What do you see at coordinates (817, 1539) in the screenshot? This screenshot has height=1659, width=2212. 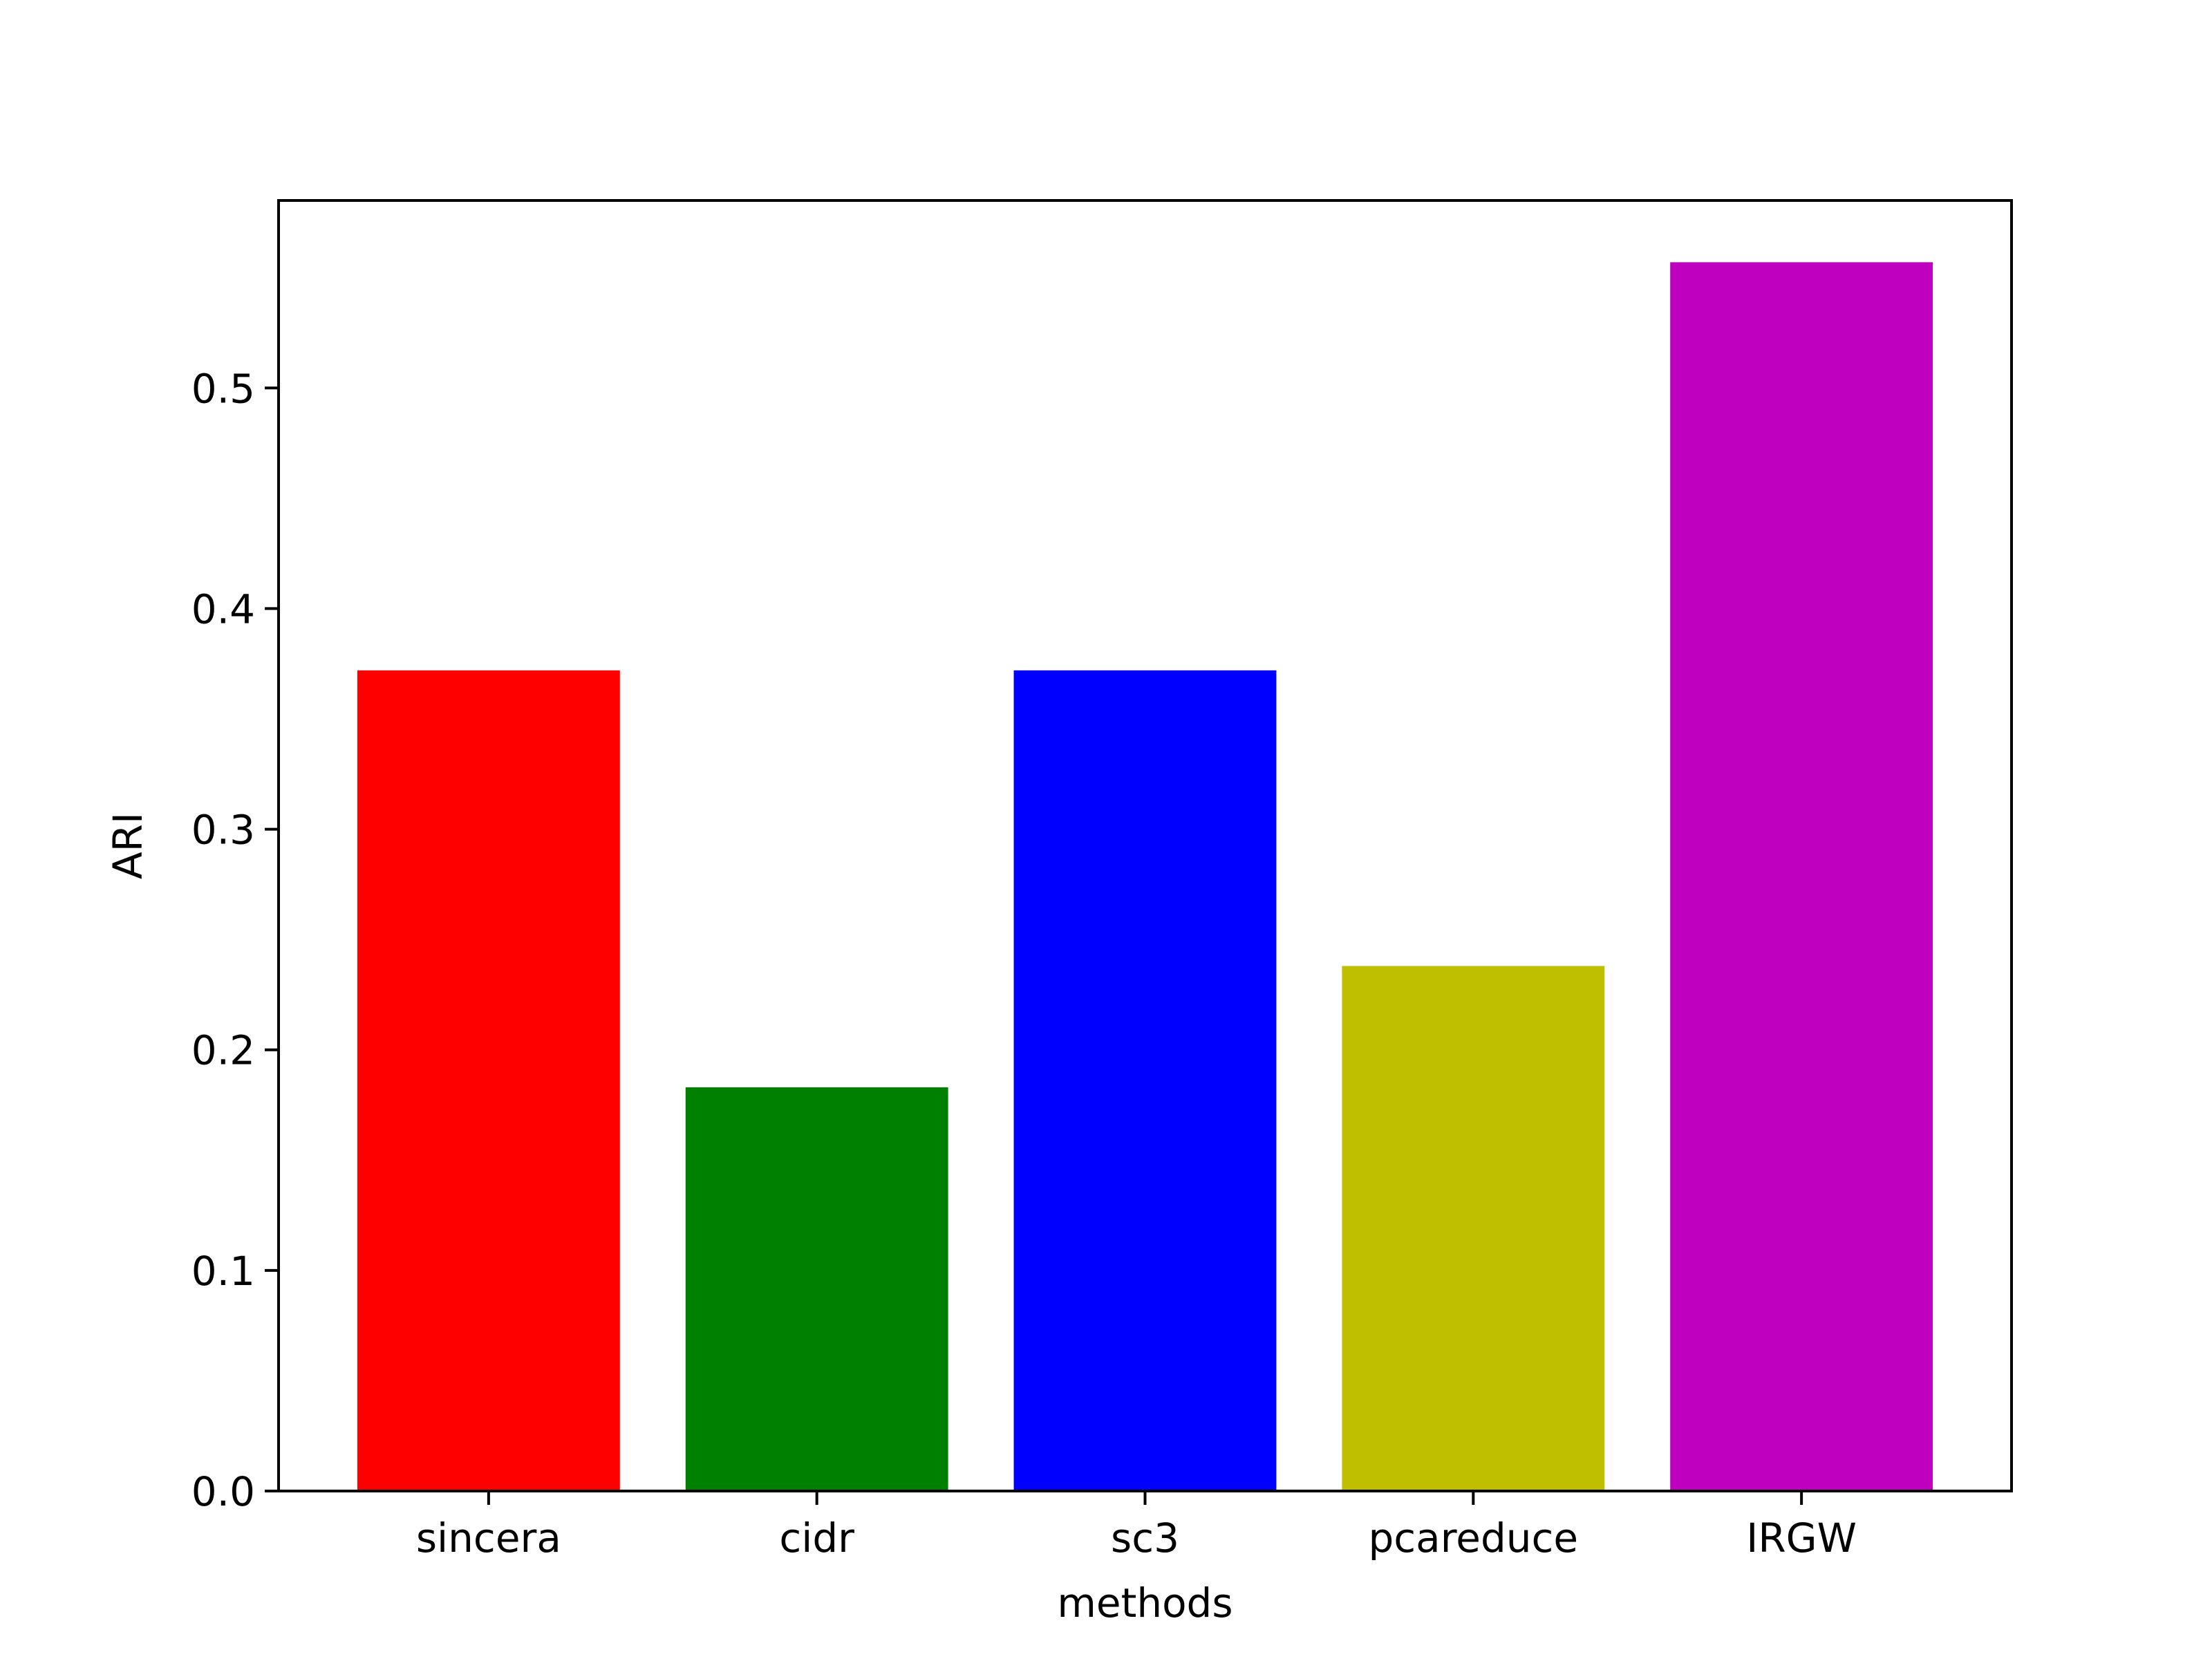 I see `x-tick-label-cidr: cidr` at bounding box center [817, 1539].